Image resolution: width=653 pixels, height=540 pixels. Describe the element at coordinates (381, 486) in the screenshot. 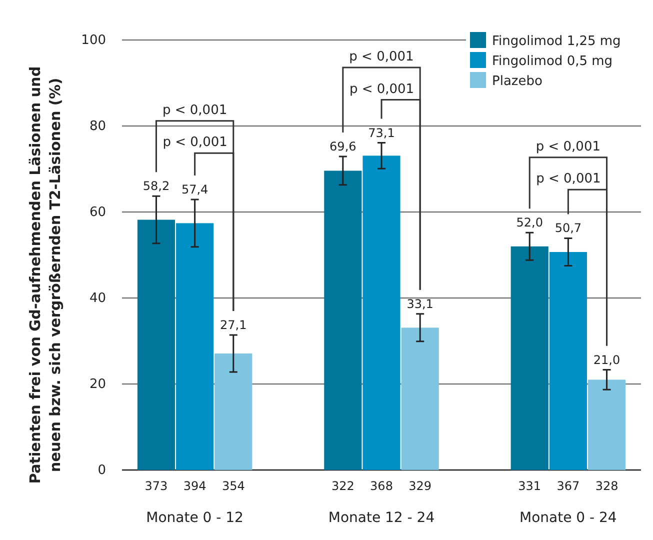

I see `text: 368` at that location.